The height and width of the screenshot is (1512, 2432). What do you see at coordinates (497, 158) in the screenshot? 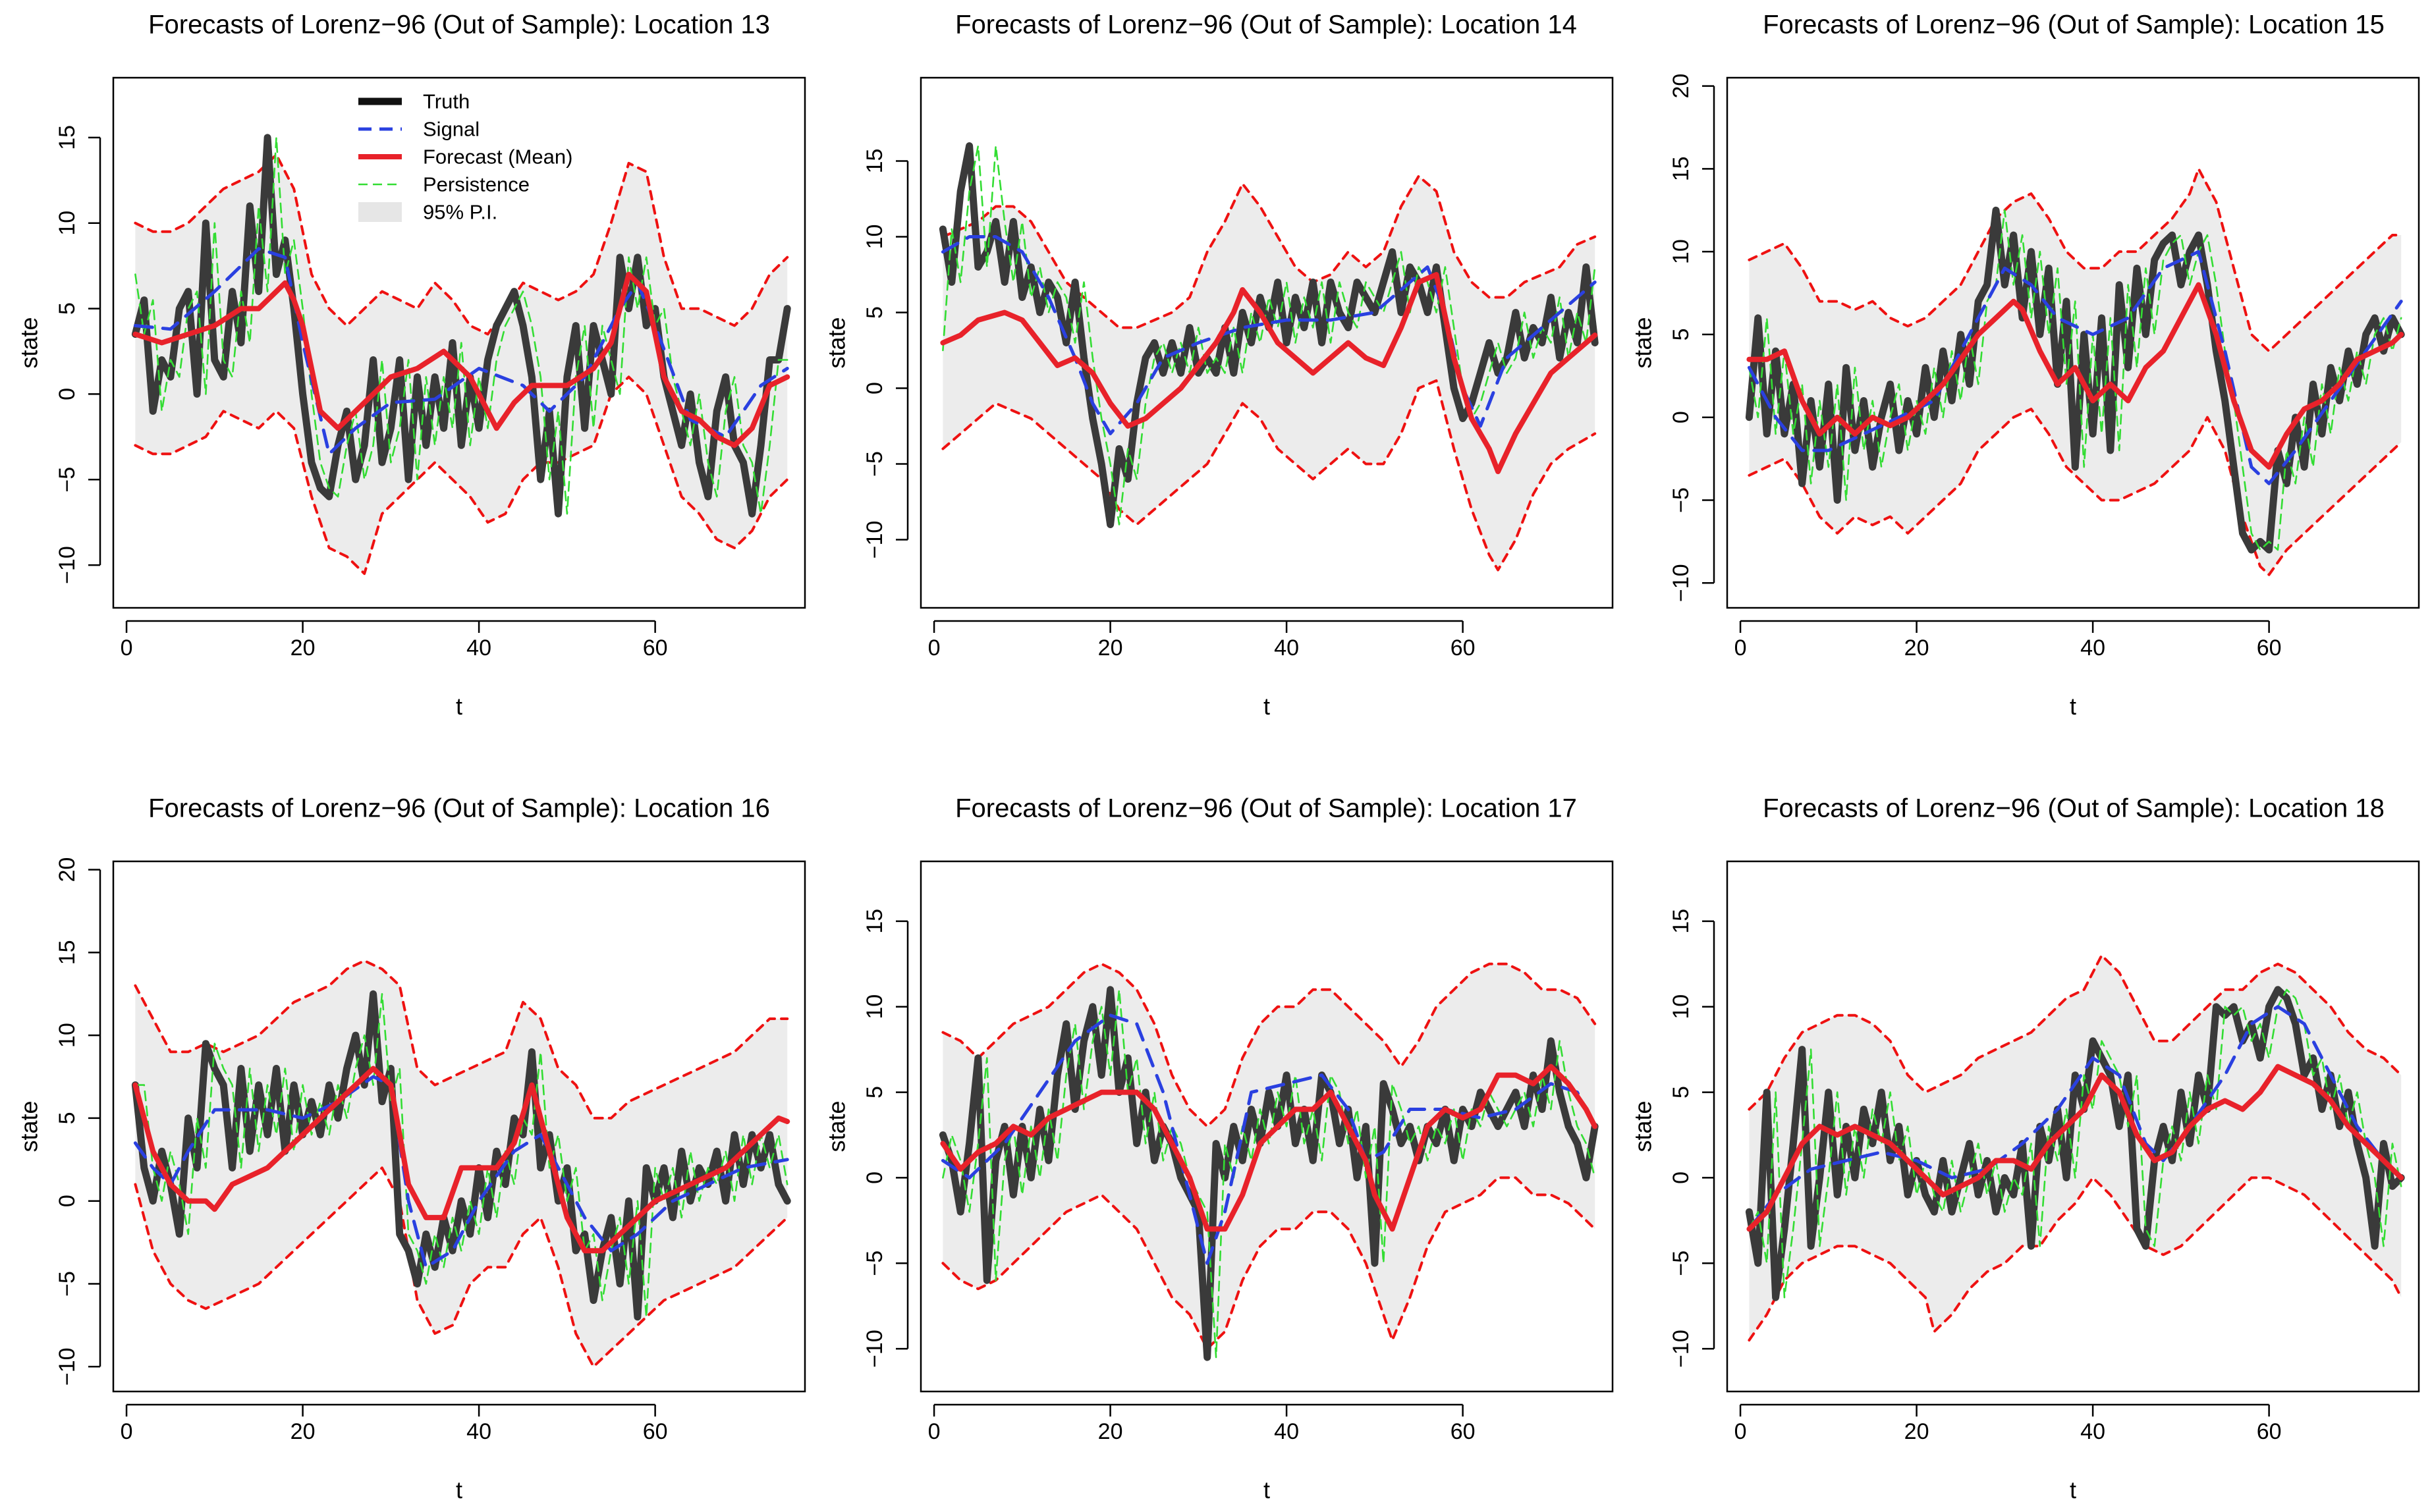
I see `legend-label: Forecast (Mean)` at bounding box center [497, 158].